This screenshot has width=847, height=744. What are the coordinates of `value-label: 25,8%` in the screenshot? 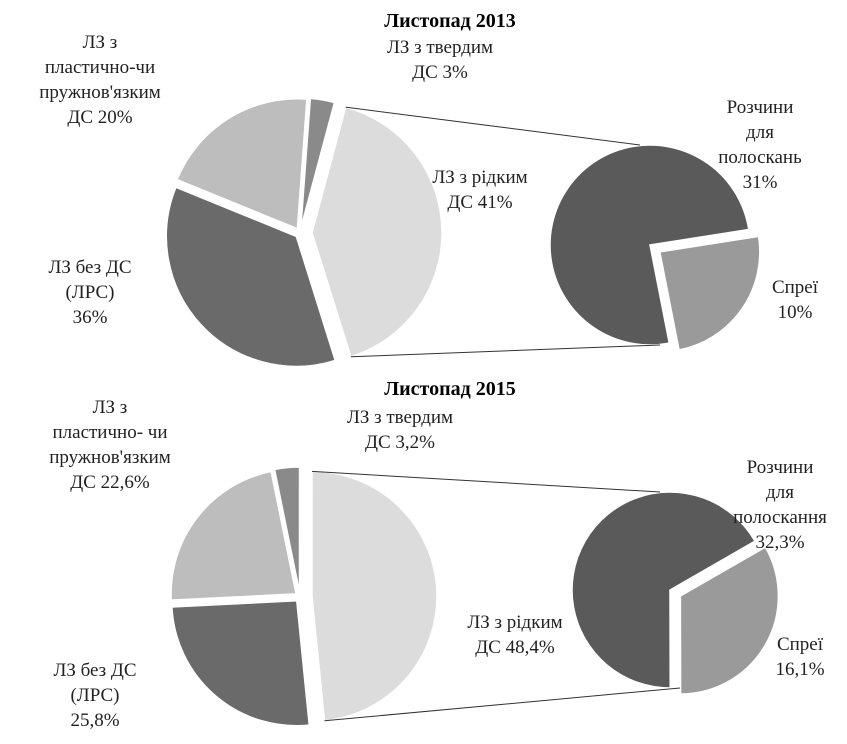 It's located at (95, 720).